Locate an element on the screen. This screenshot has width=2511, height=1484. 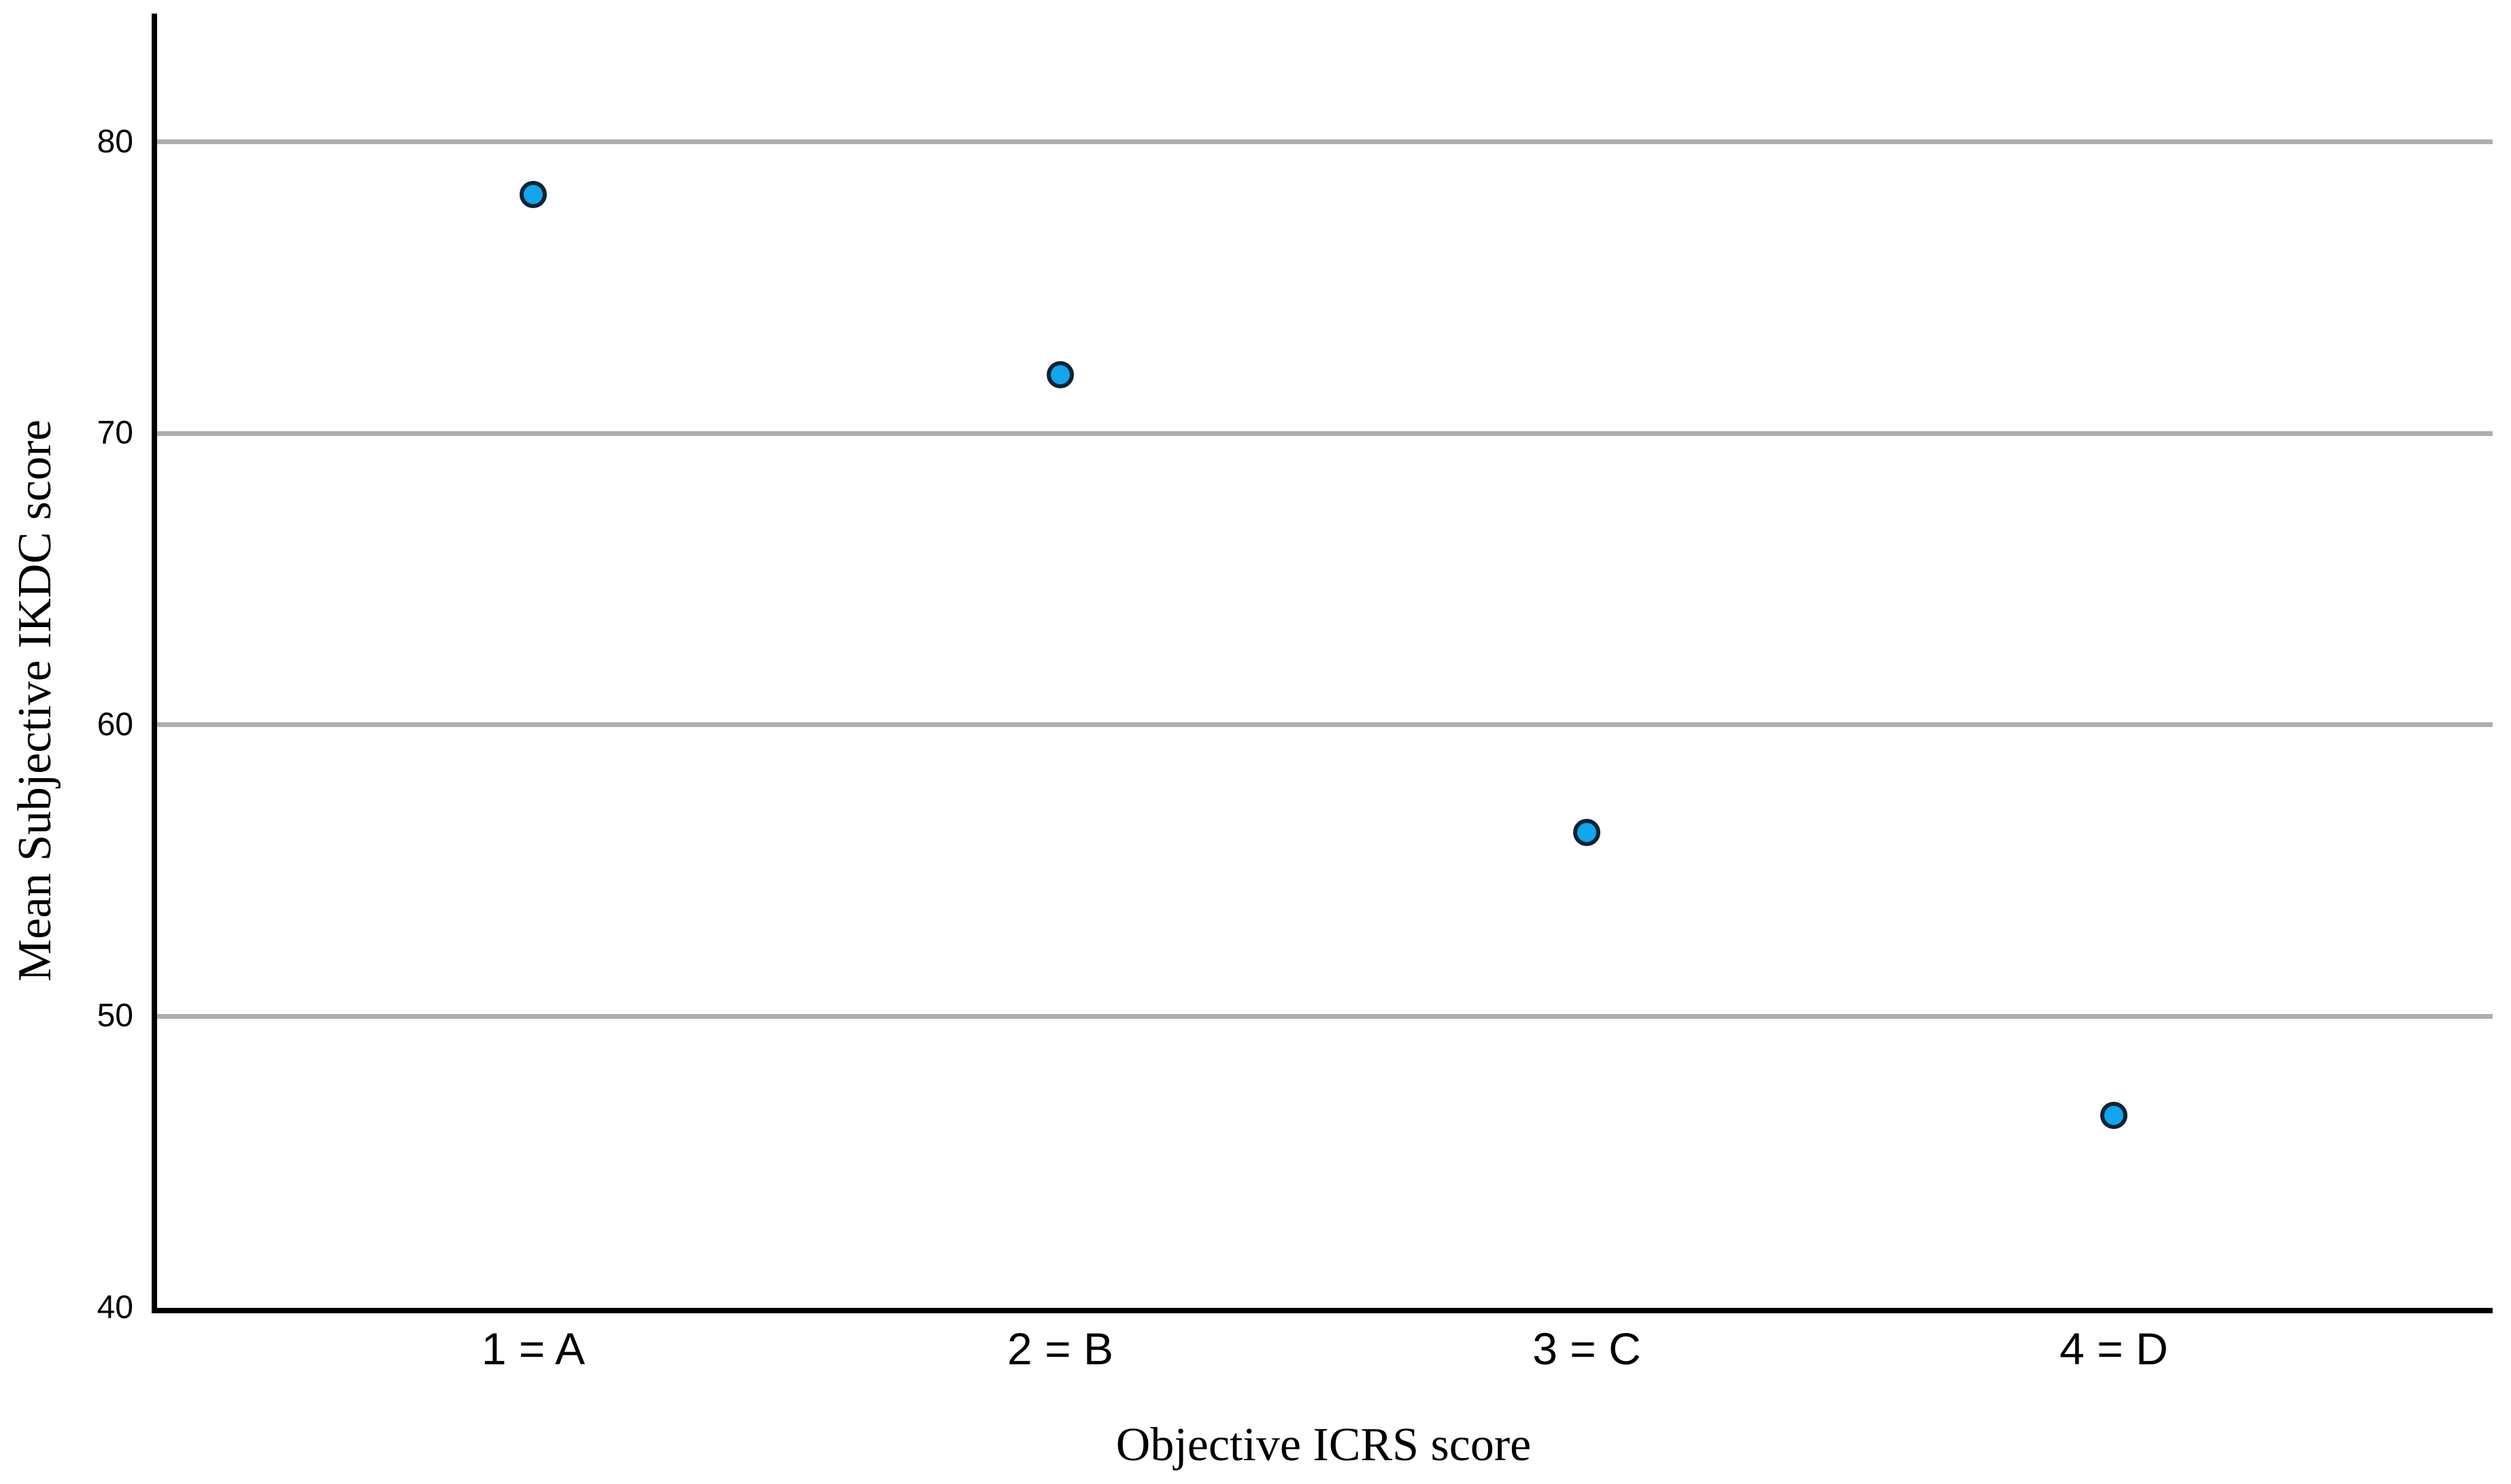
x-axis-title: Objective ICRS score is located at coordinates (1323, 1445).